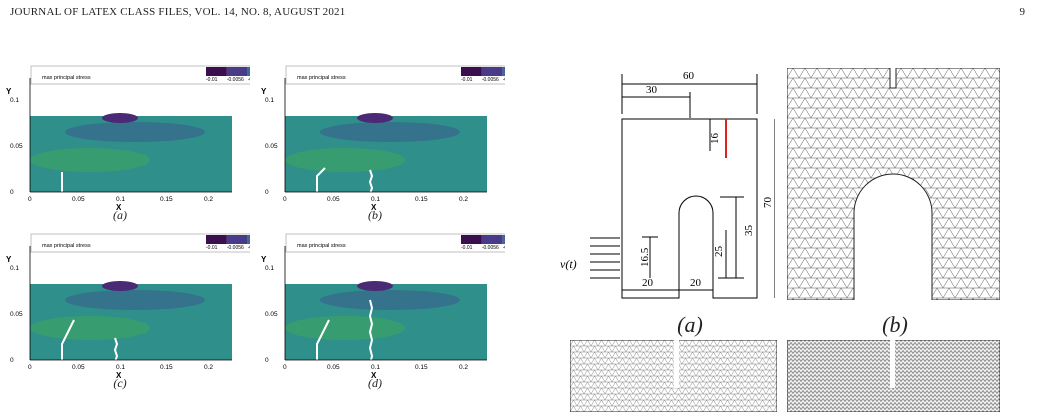 This screenshot has width=1041, height=412. Describe the element at coordinates (696, 283) in the screenshot. I see `dim-hole-width-label: 20` at that location.